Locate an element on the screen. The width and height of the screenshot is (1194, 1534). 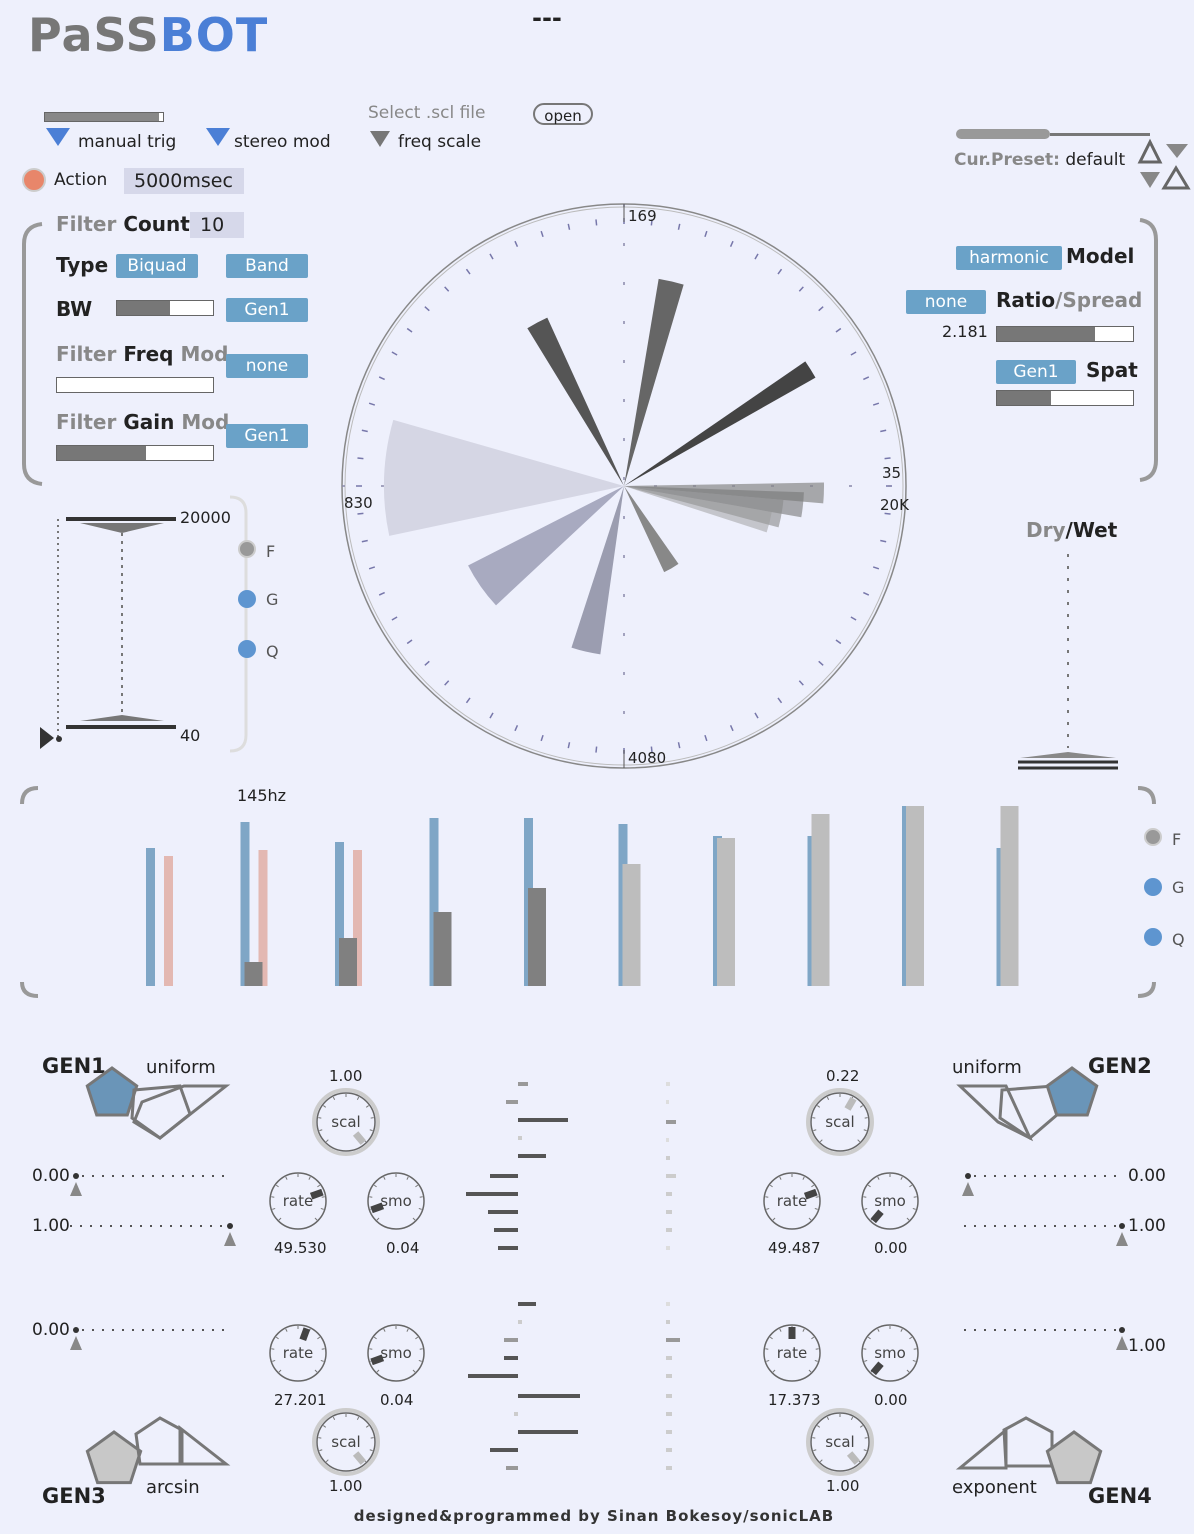
range-g-label: G is located at coordinates (272, 599).